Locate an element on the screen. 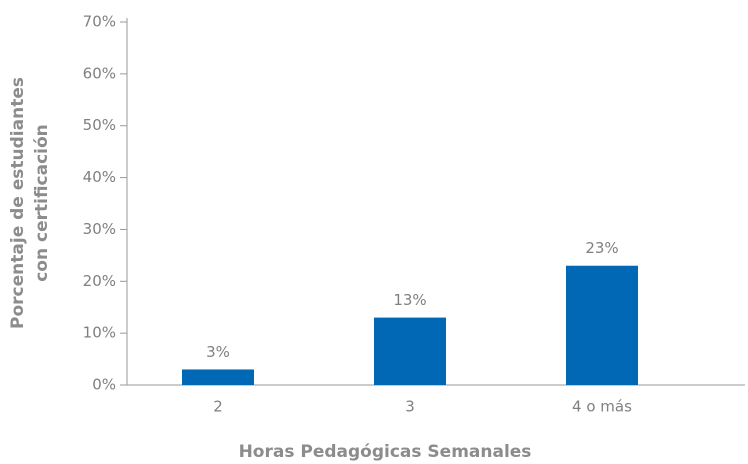  y-tick-label: 0% is located at coordinates (104, 385).